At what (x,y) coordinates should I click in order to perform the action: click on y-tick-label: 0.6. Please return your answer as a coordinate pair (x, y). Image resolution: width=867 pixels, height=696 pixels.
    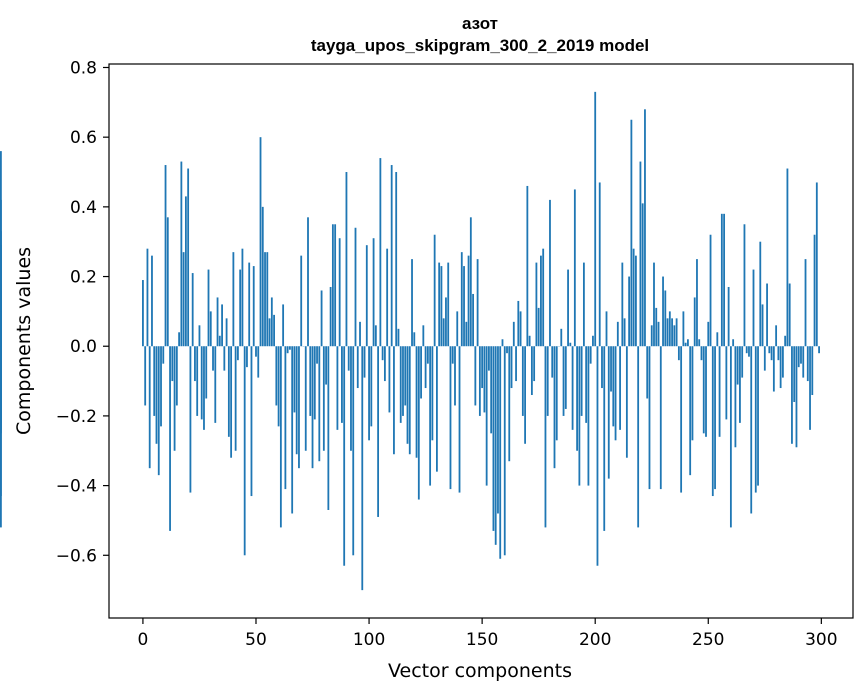
    Looking at the image, I should click on (83, 138).